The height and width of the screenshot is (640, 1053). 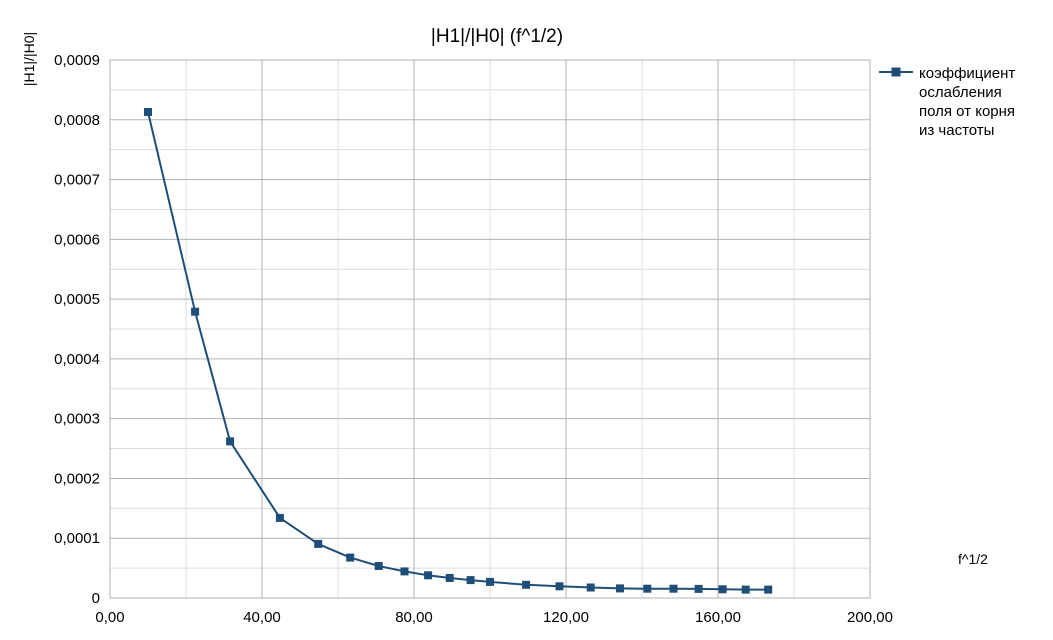 I want to click on legend-label-line-4: из частоты, so click(x=956, y=130).